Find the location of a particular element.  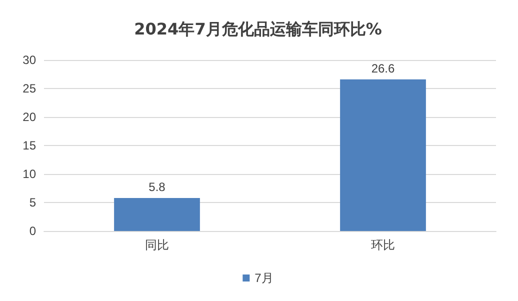

x-tick-label: 环比 is located at coordinates (383, 245).